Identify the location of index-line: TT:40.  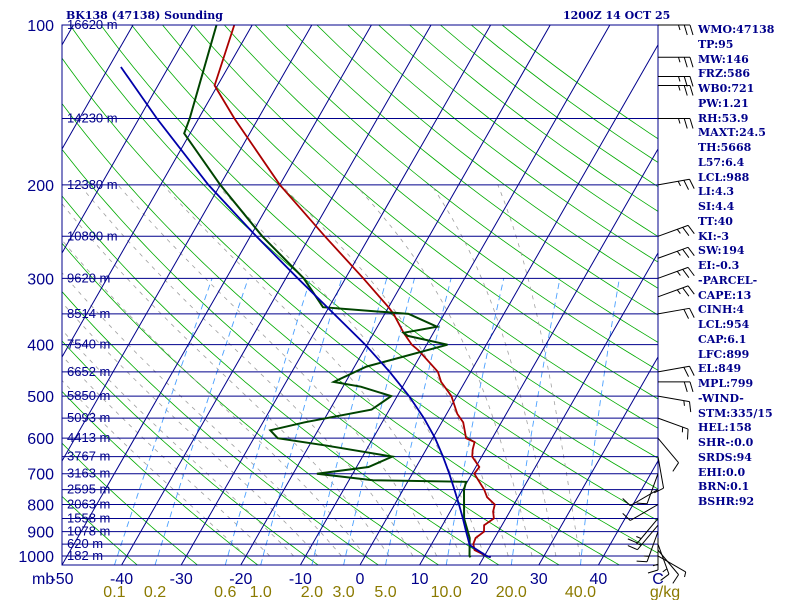
(715, 221).